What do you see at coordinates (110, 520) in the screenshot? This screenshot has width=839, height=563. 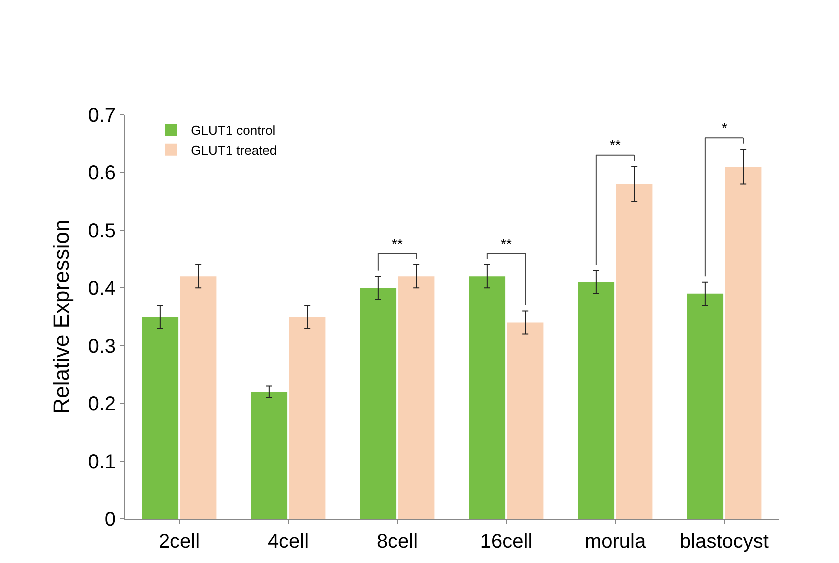 I see `y-tick-label: 0` at bounding box center [110, 520].